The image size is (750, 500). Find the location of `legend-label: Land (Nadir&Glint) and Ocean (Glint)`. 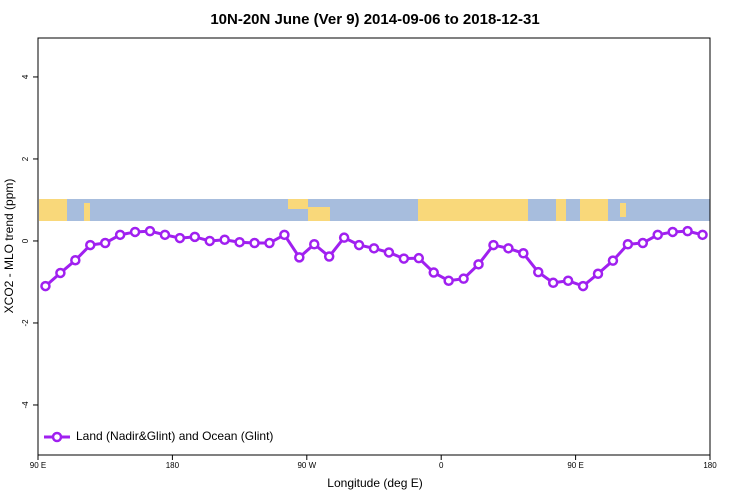

legend-label: Land (Nadir&Glint) and Ocean (Glint) is located at coordinates (174, 436).